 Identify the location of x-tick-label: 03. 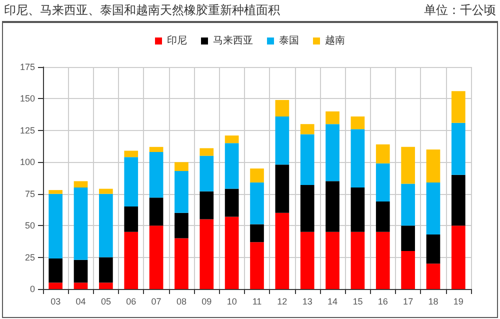
(55, 301).